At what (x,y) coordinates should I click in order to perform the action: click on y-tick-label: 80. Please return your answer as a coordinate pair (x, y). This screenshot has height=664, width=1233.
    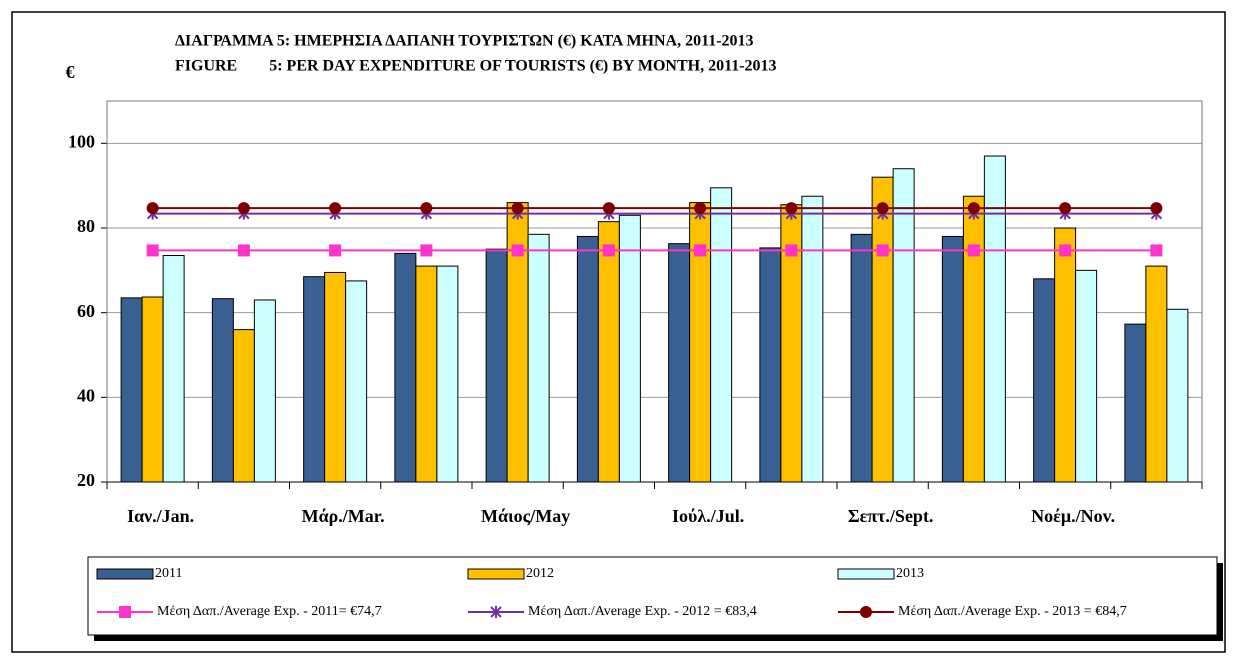
    Looking at the image, I should click on (86, 226).